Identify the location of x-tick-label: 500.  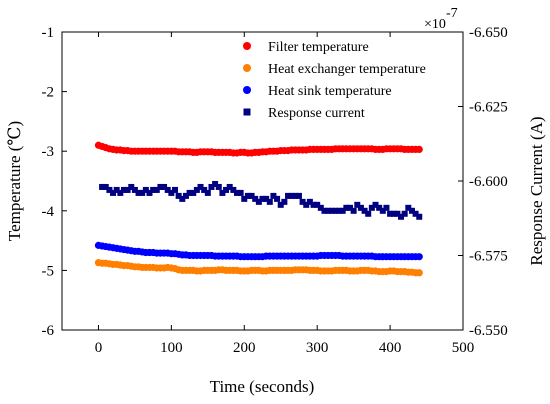
(463, 348).